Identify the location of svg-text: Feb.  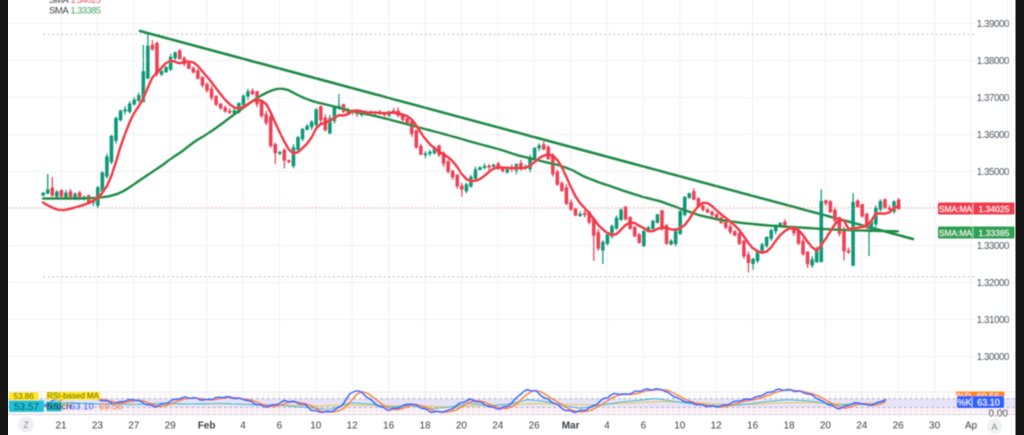
(207, 426).